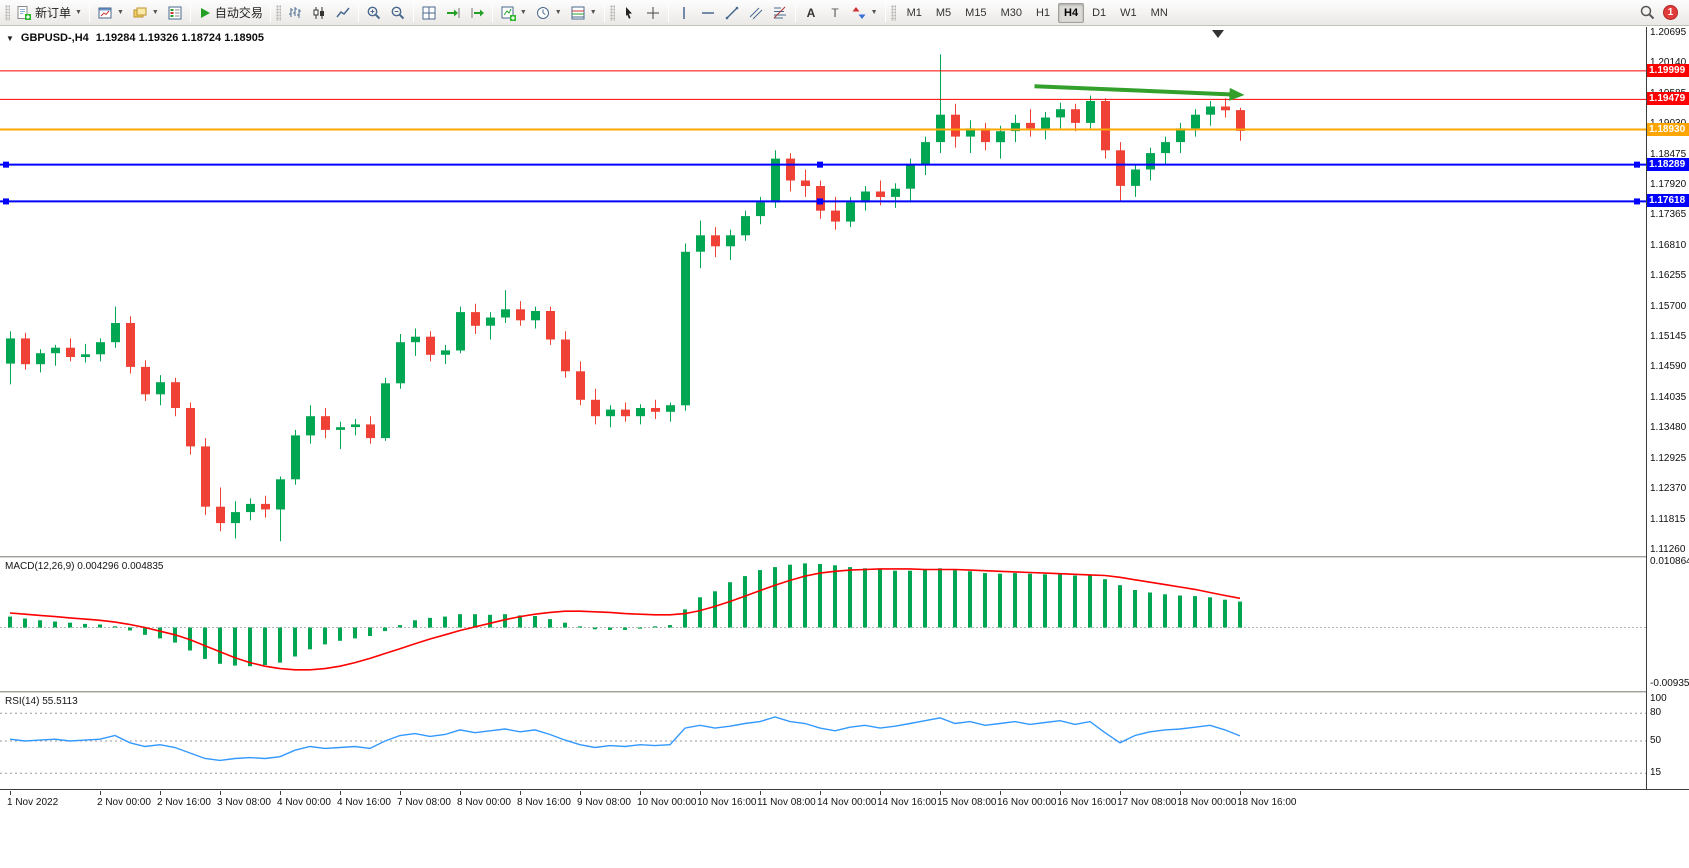  I want to click on rsi-indicator-label: RSI(14) 55.5113, so click(41, 701).